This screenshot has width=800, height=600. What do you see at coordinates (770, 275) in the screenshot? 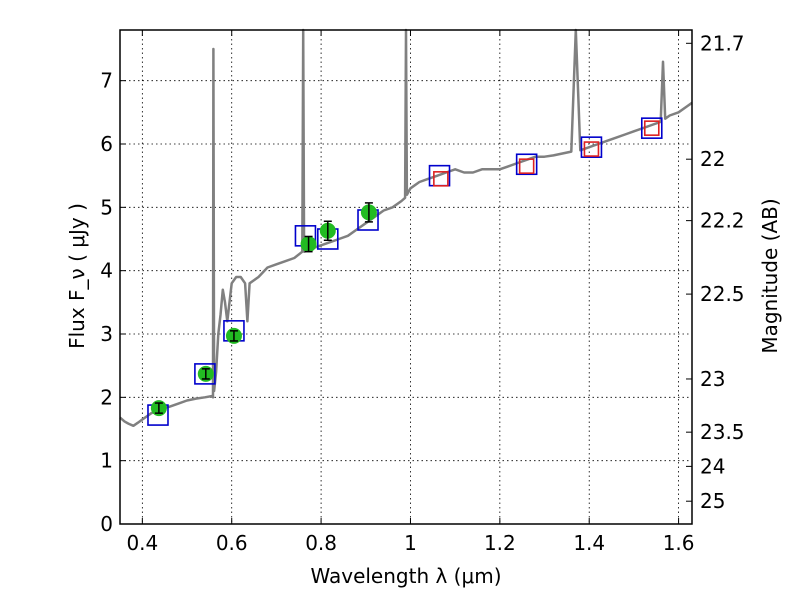
I see `y-axis-title-right: Magnitude (AB)` at bounding box center [770, 275].